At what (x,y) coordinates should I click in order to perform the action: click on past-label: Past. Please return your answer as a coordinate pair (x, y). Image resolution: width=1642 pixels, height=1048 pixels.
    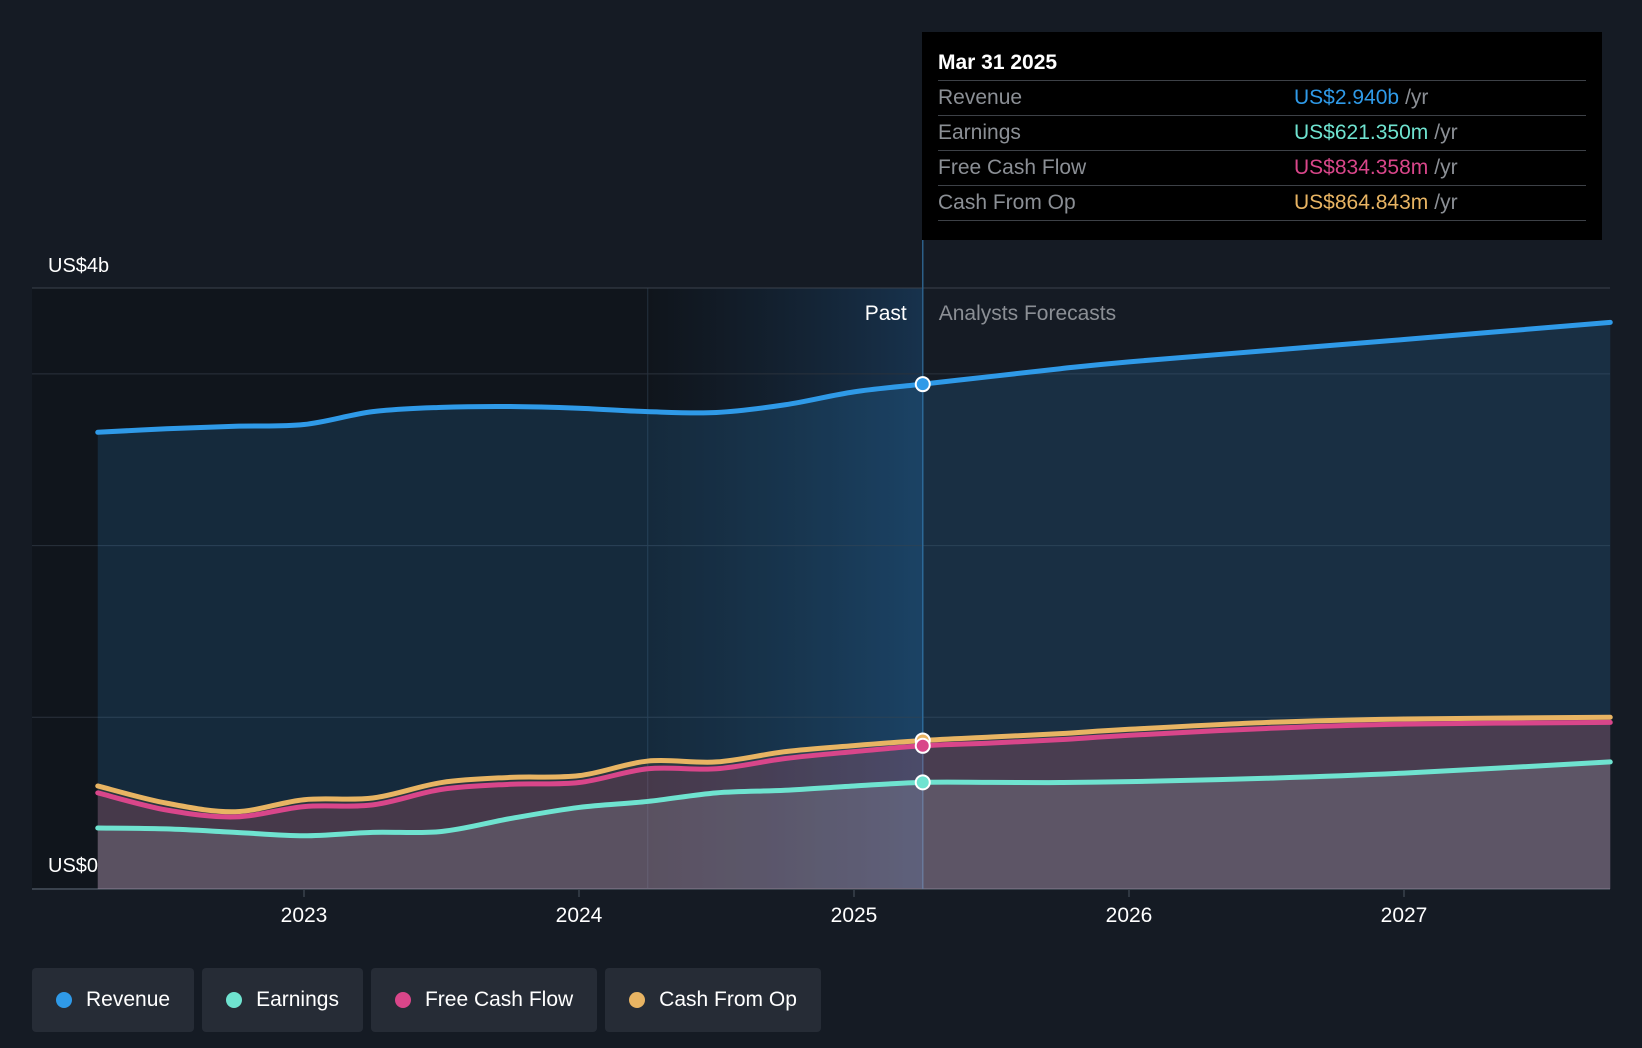
    Looking at the image, I should click on (886, 313).